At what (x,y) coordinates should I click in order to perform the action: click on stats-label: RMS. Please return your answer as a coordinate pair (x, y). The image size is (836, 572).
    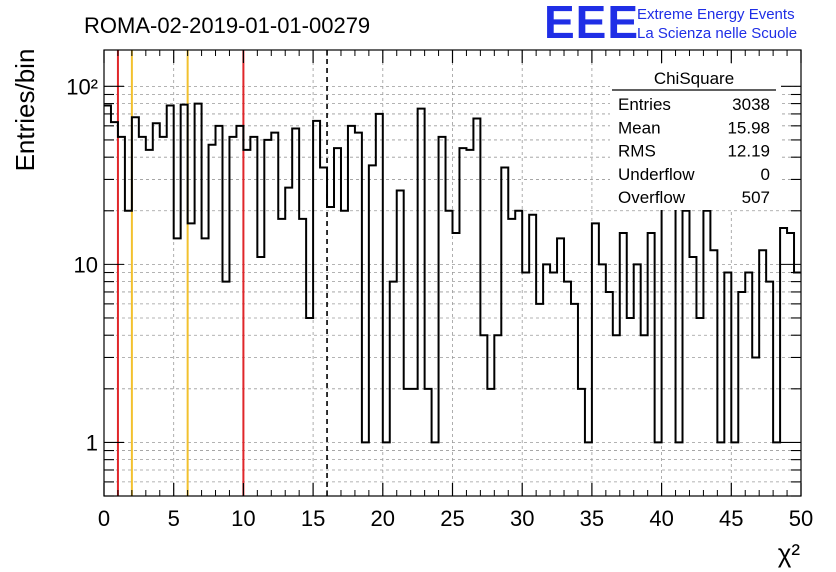
    Looking at the image, I should click on (637, 151).